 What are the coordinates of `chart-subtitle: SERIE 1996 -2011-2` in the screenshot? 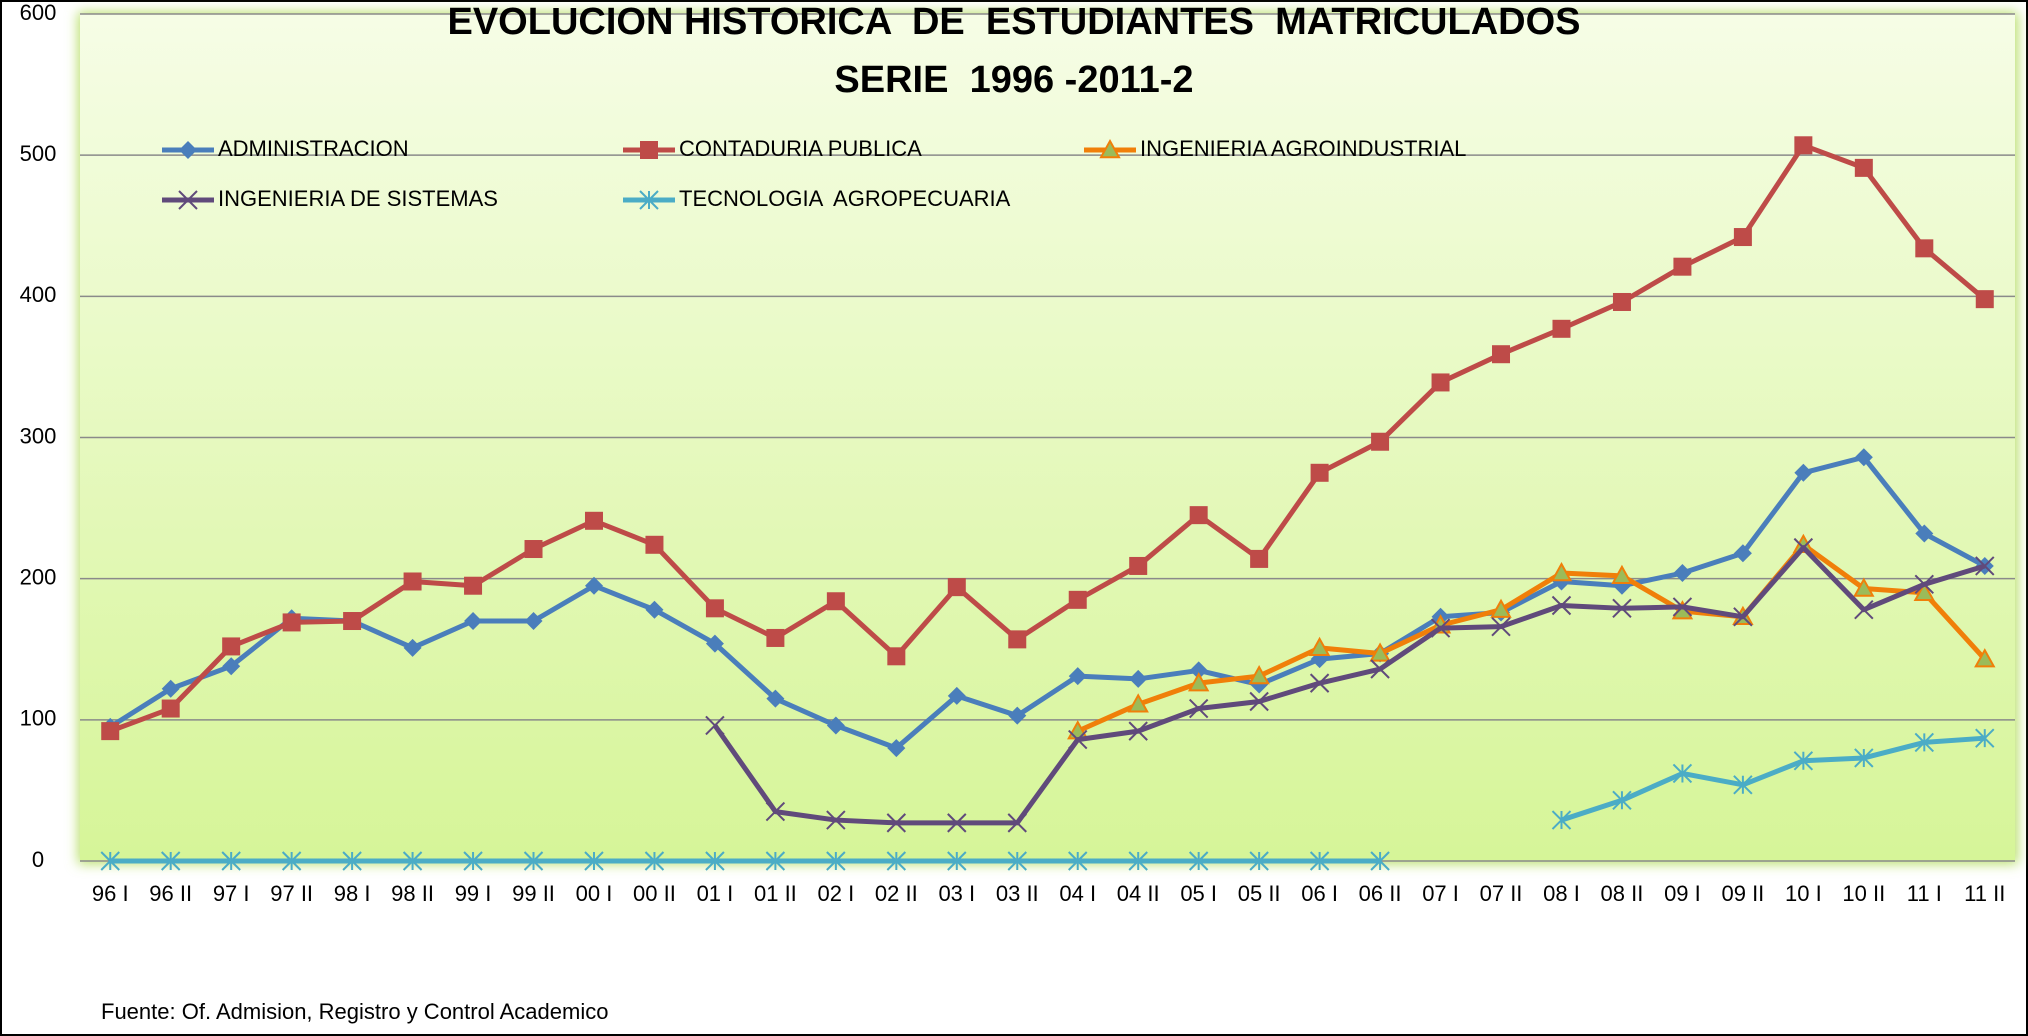 It's located at (1013, 80).